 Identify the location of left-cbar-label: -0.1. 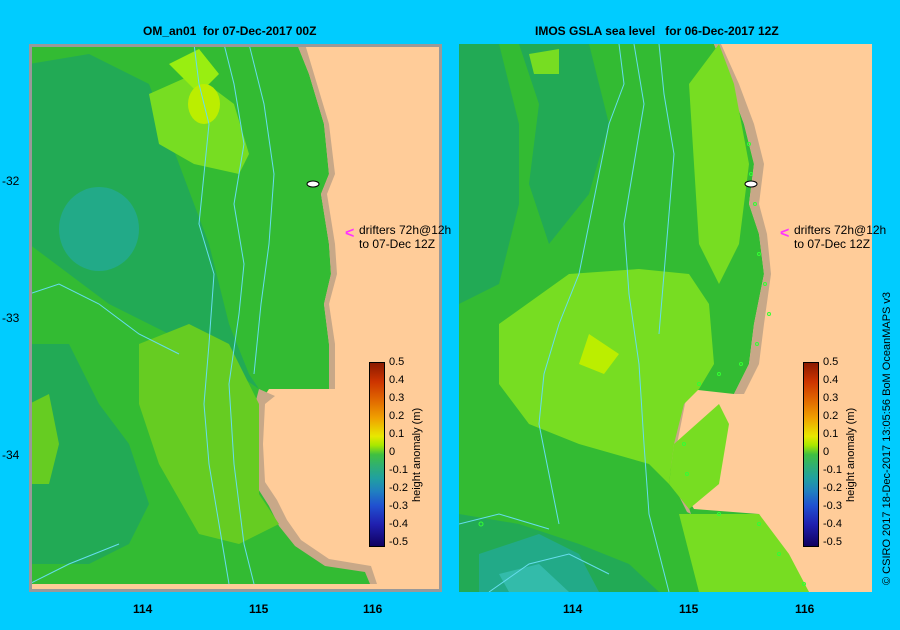
(398, 470).